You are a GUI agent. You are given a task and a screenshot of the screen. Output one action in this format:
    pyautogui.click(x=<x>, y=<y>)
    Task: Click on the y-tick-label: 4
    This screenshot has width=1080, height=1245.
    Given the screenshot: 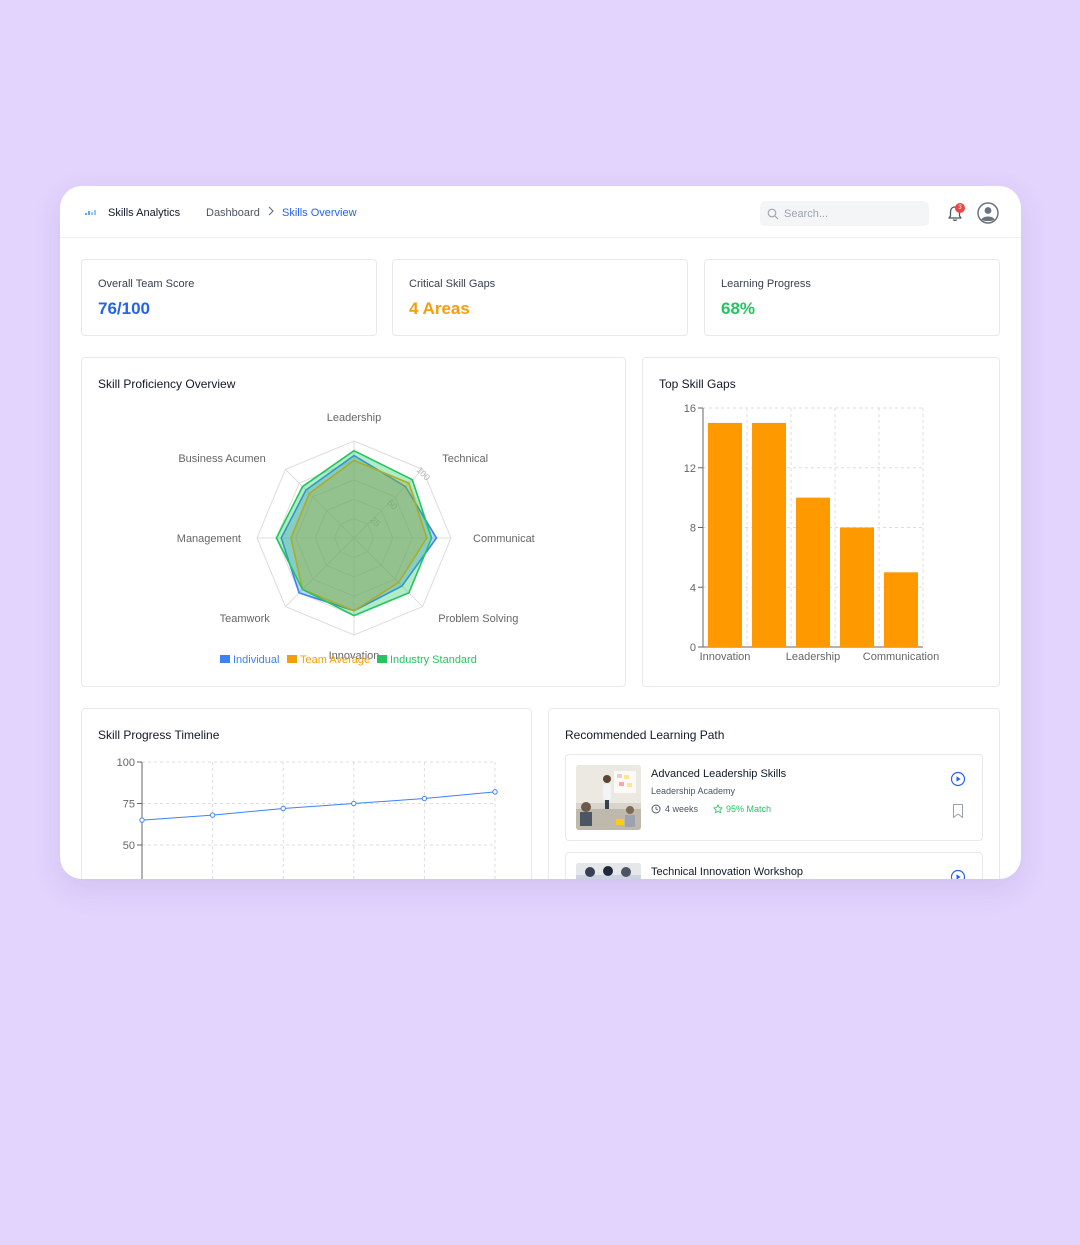 What is the action you would take?
    pyautogui.click(x=693, y=588)
    